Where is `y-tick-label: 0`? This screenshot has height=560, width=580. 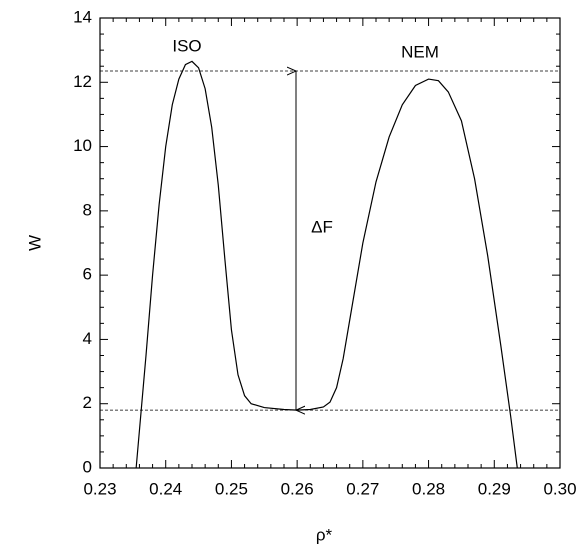 y-tick-label: 0 is located at coordinates (87, 466).